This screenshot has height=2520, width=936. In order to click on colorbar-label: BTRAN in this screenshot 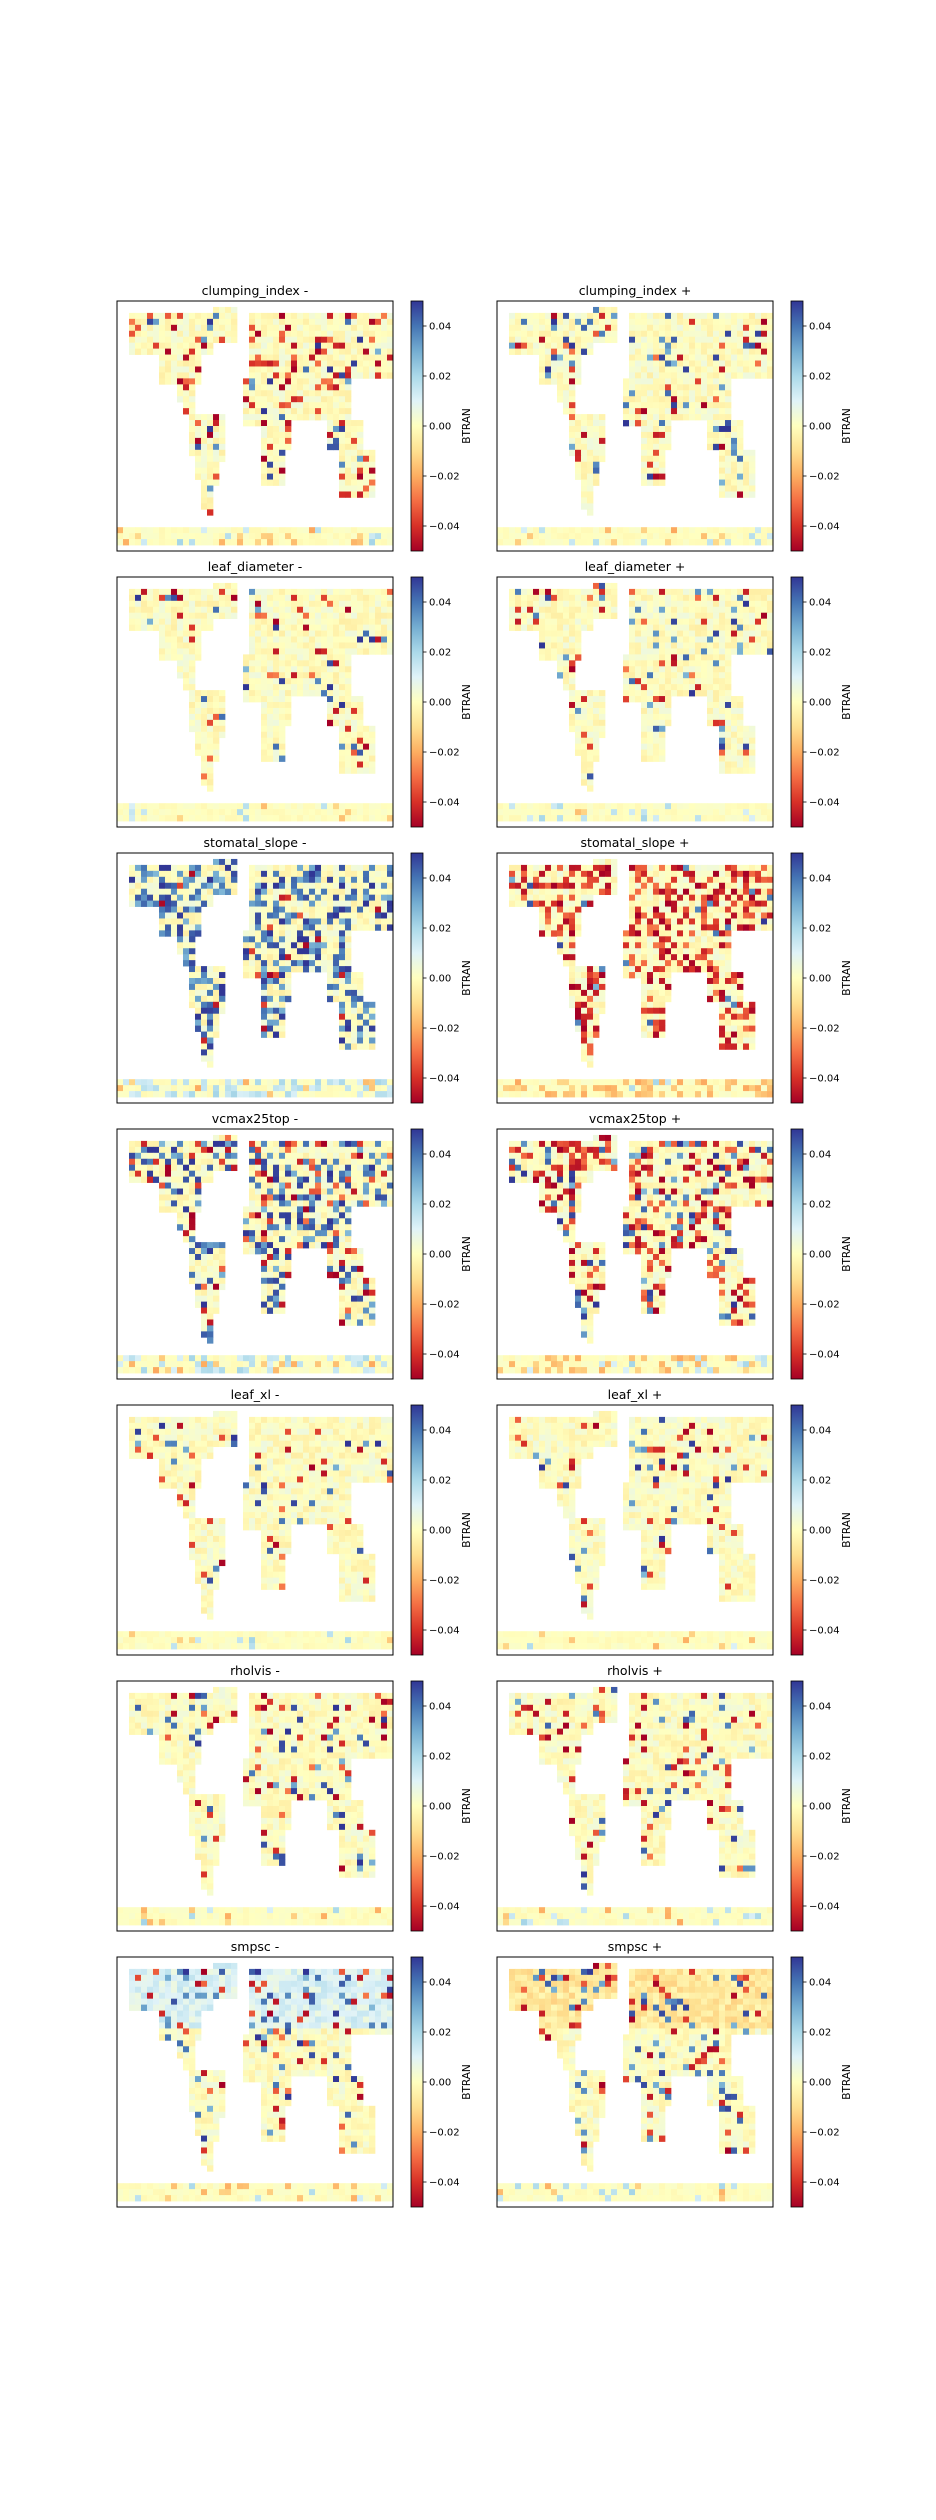, I will do `click(847, 426)`.